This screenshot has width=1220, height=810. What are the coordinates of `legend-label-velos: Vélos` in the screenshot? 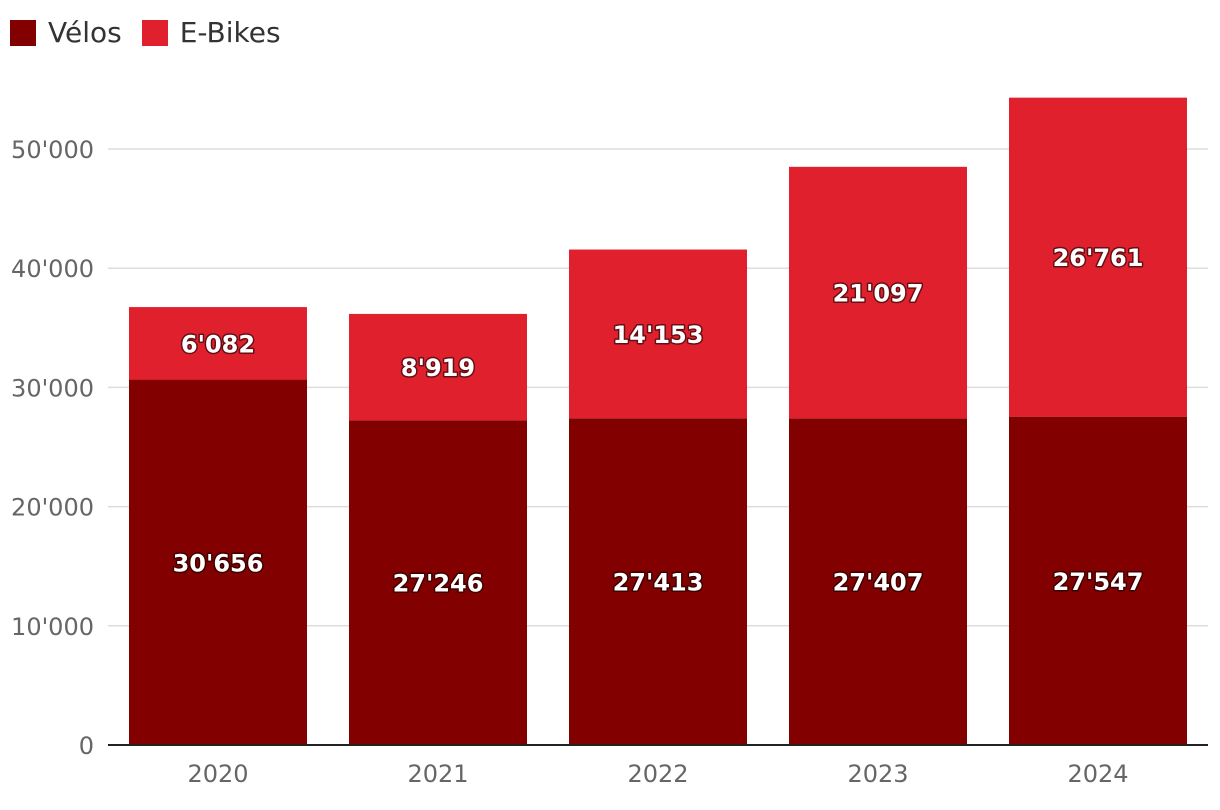 It's located at (85, 32).